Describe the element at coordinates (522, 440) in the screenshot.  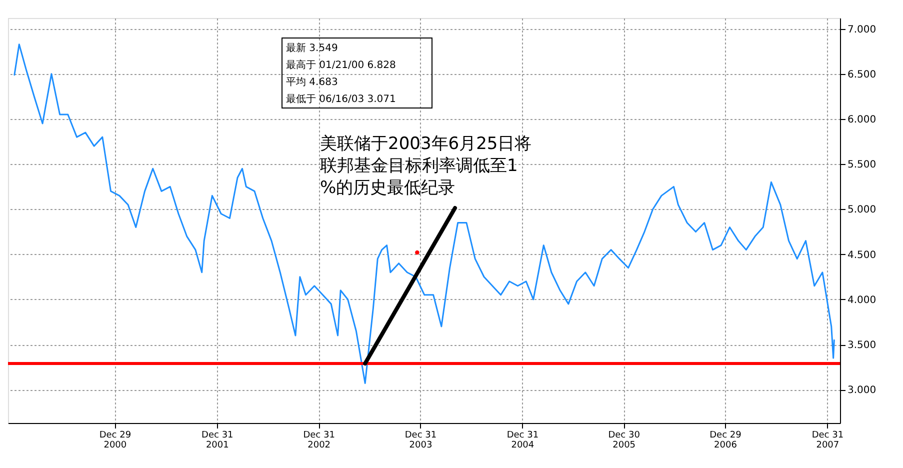
I see `x-tick-label: Dec 31 2004` at that location.